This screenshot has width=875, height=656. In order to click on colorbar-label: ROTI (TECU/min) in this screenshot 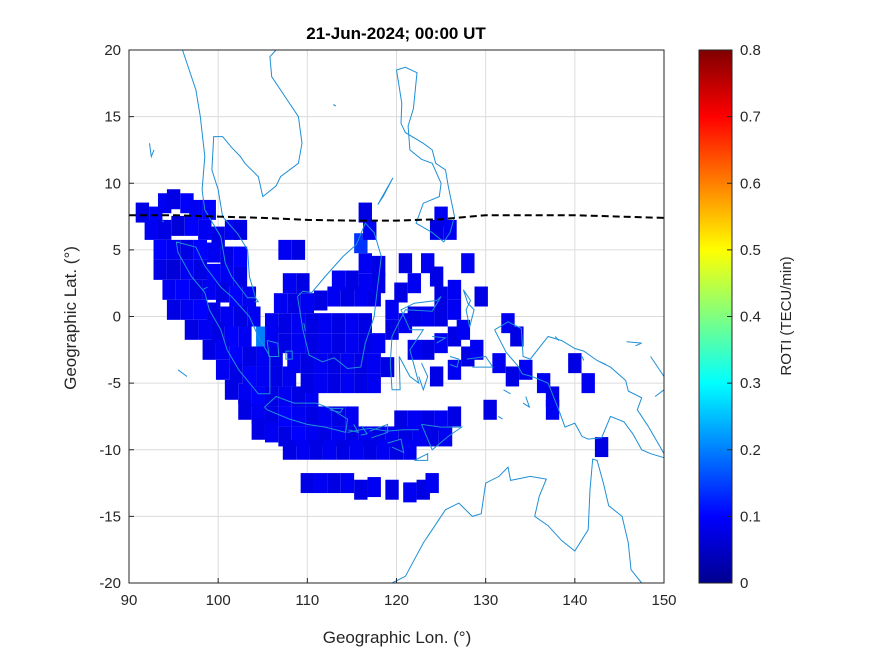, I will do `click(786, 315)`.